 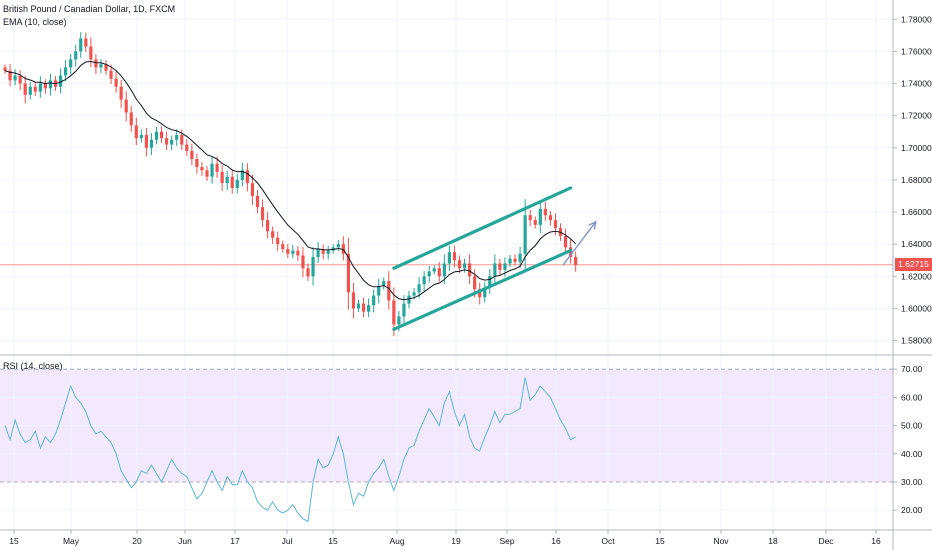 I want to click on ema-legend: EMA (10, close), so click(x=35, y=22).